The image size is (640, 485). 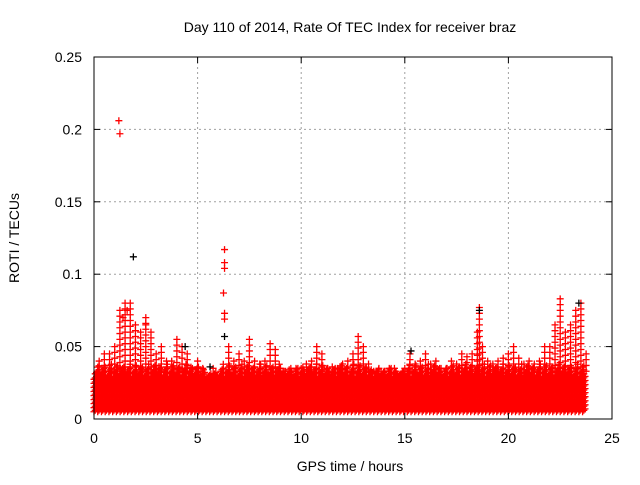 I want to click on y-tick-label: 0.15, so click(x=68, y=202).